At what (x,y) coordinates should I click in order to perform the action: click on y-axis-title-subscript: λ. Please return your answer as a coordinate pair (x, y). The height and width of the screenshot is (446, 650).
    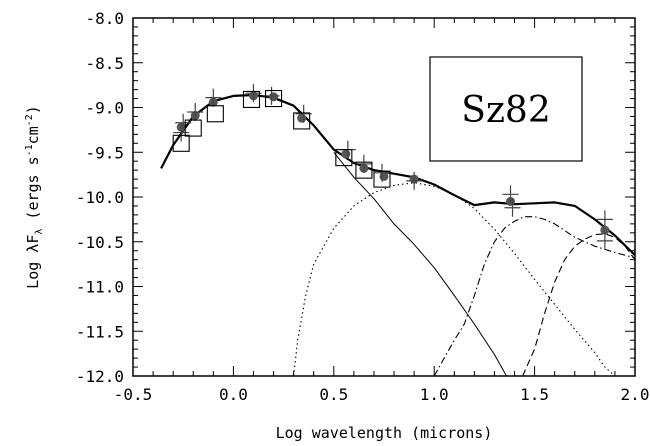
    Looking at the image, I should click on (39, 232).